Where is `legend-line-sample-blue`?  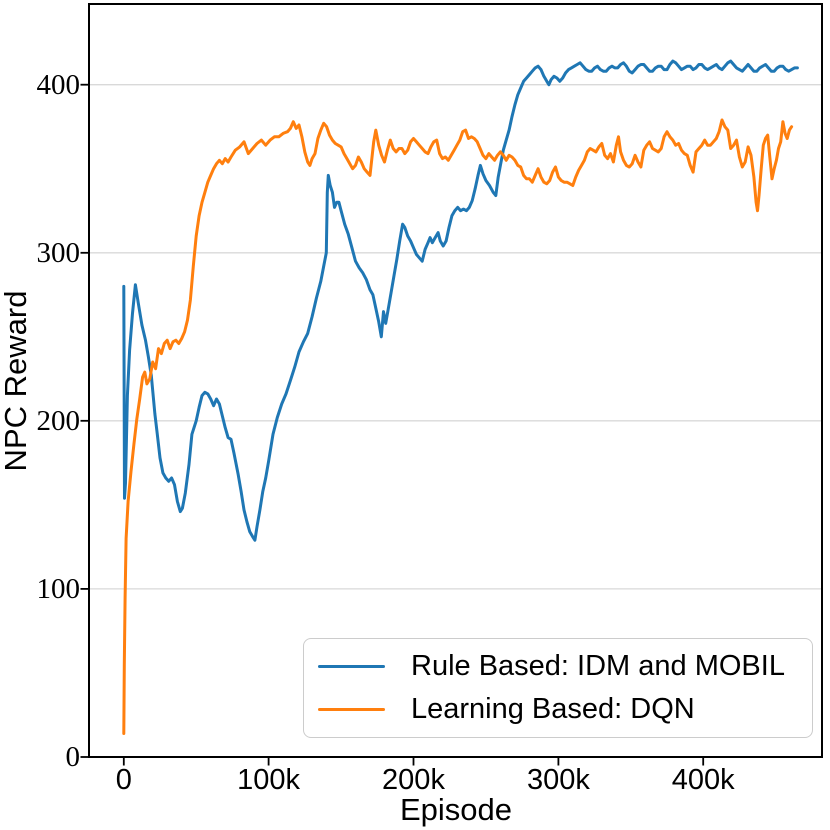 legend-line-sample-blue is located at coordinates (351, 666).